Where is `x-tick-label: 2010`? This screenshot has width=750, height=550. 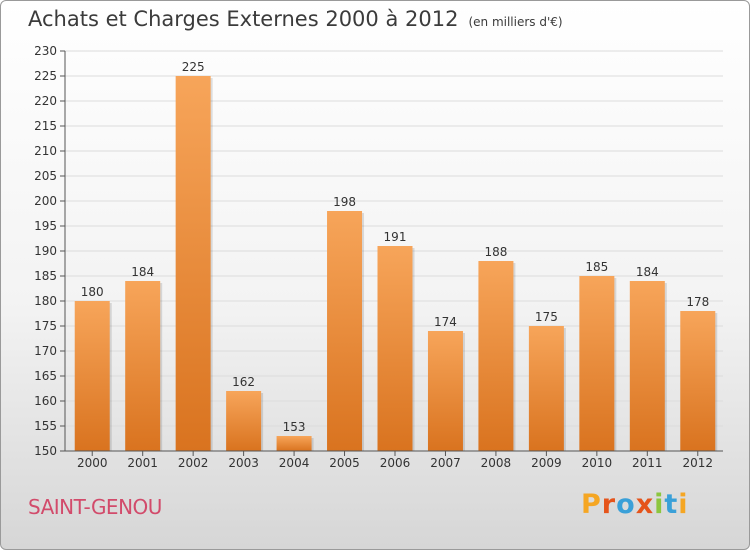 x-tick-label: 2010 is located at coordinates (597, 463).